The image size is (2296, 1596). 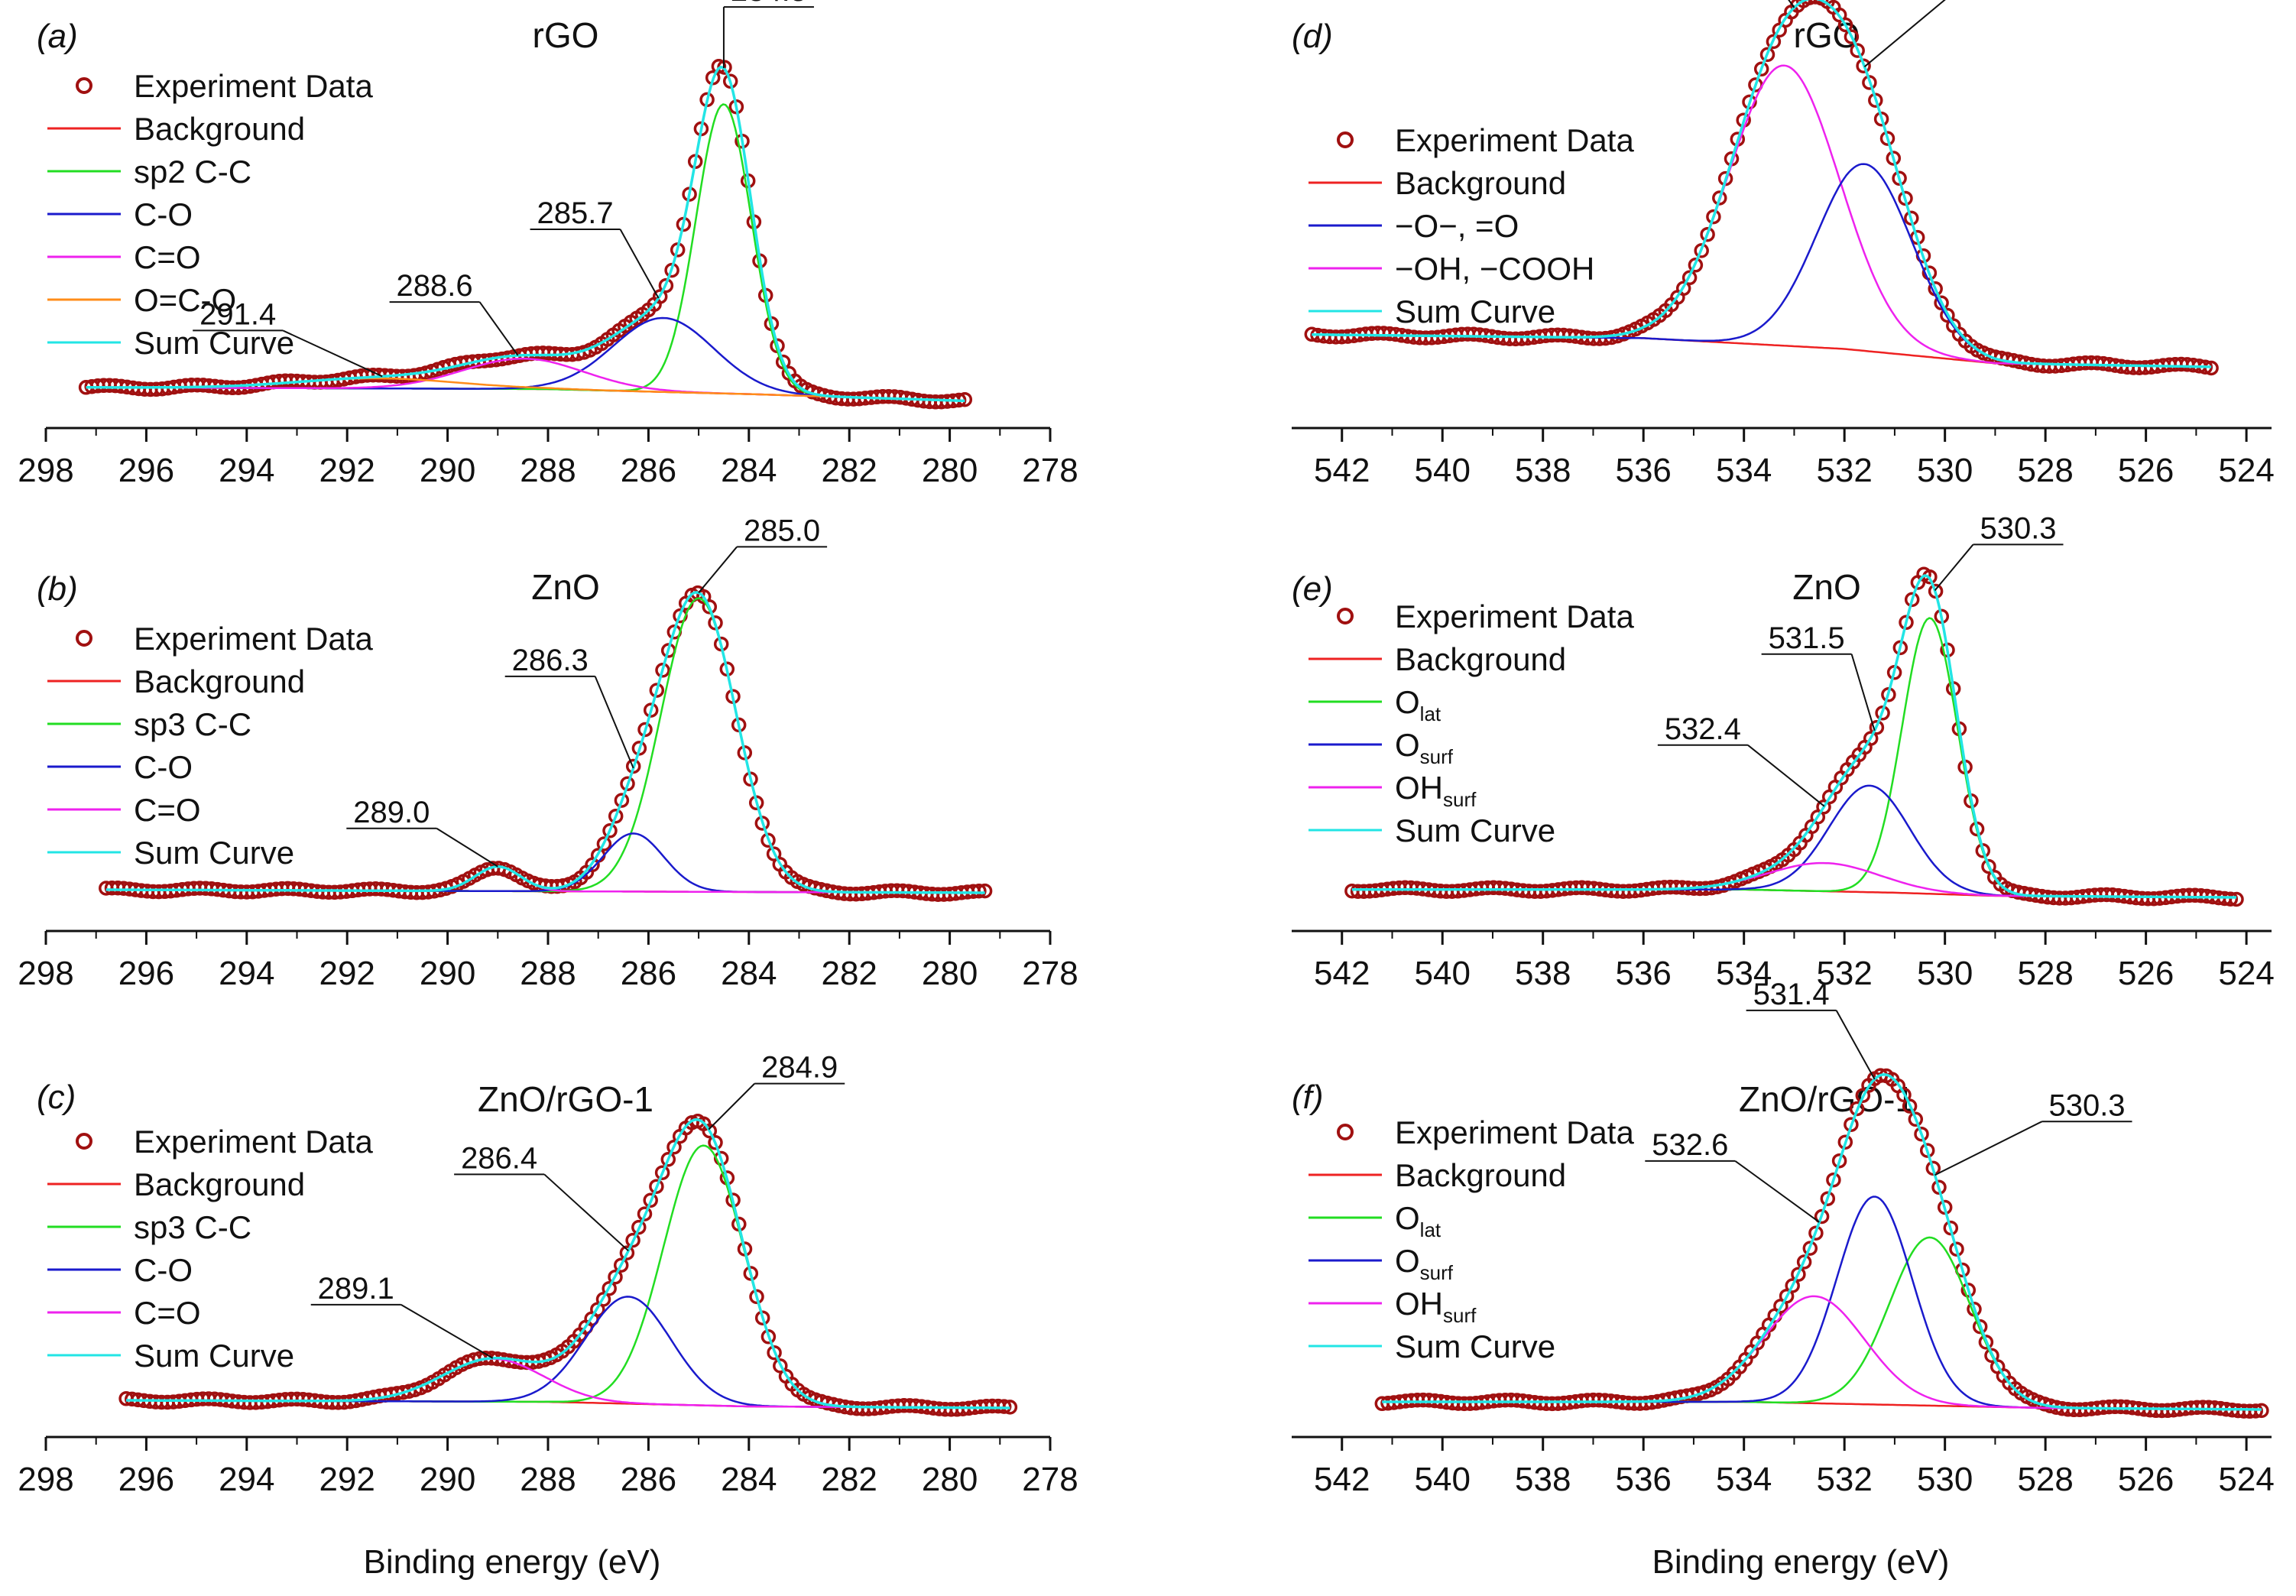 I want to click on panel-label: (f), so click(x=1308, y=1097).